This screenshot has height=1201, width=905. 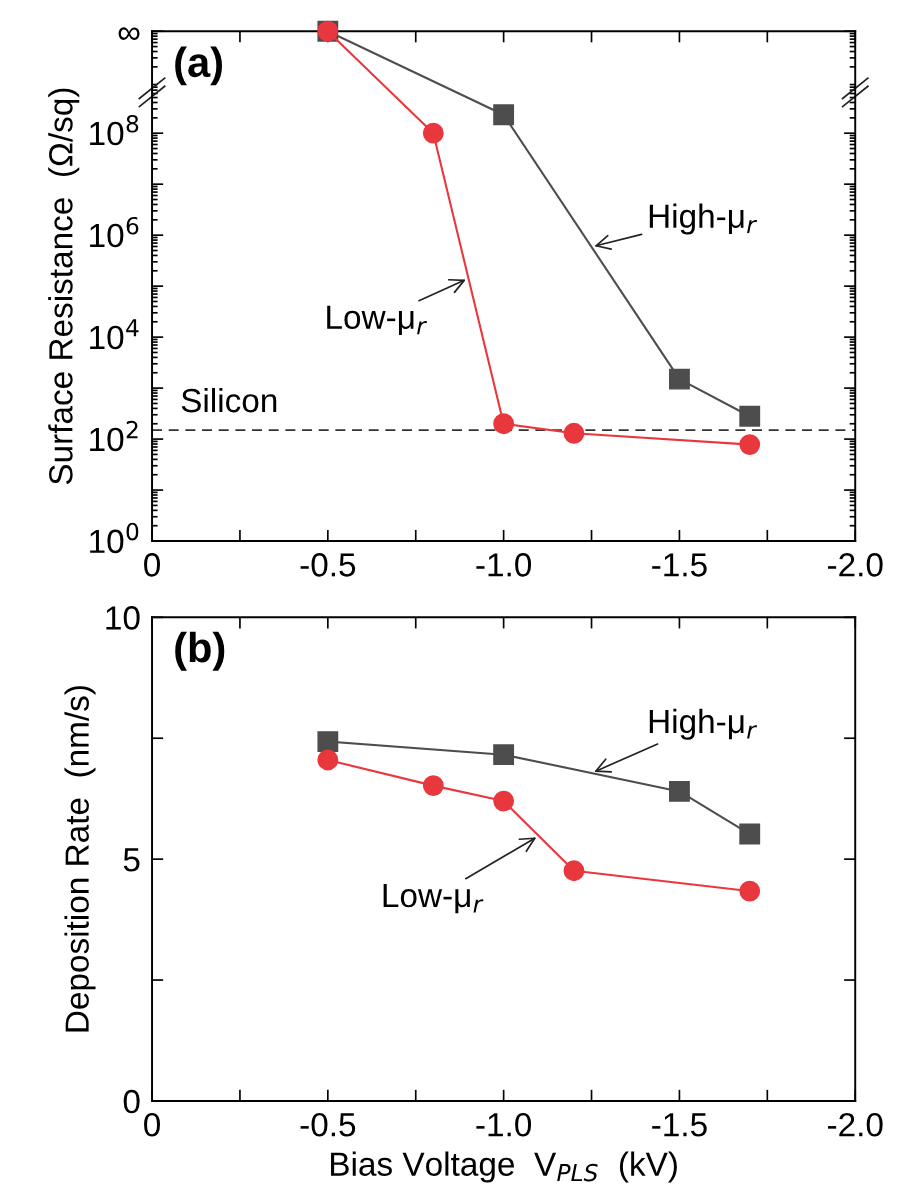 What do you see at coordinates (114, 436) in the screenshot?
I see `y-tick-label: 10$^{2}$` at bounding box center [114, 436].